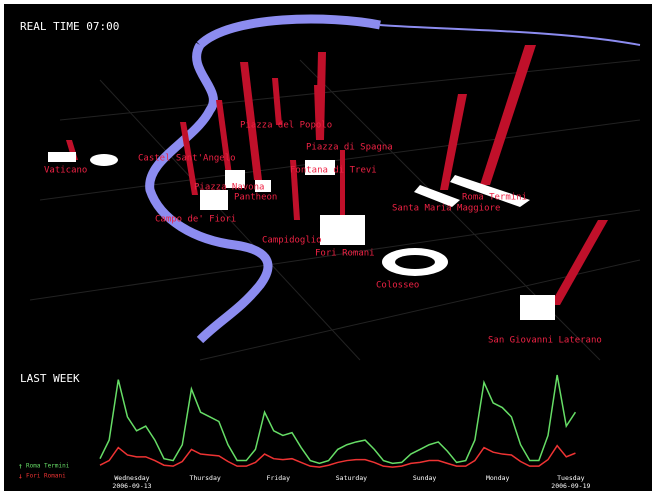 The image size is (656, 495). Describe the element at coordinates (69, 26) in the screenshot. I see `real-time: REAL TIME 07:00` at that location.